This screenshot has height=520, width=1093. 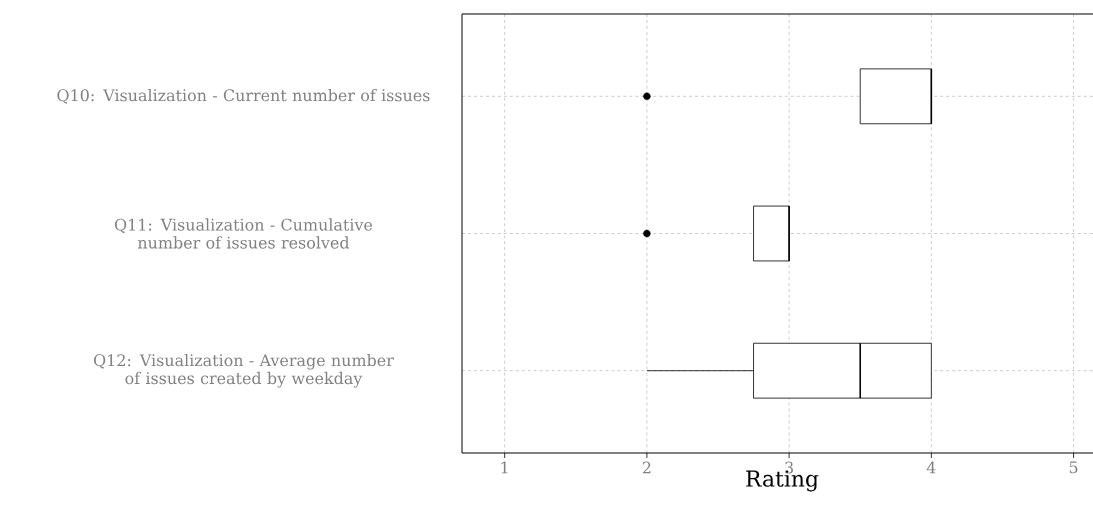 I want to click on x-tick-label: 2, so click(x=646, y=467).